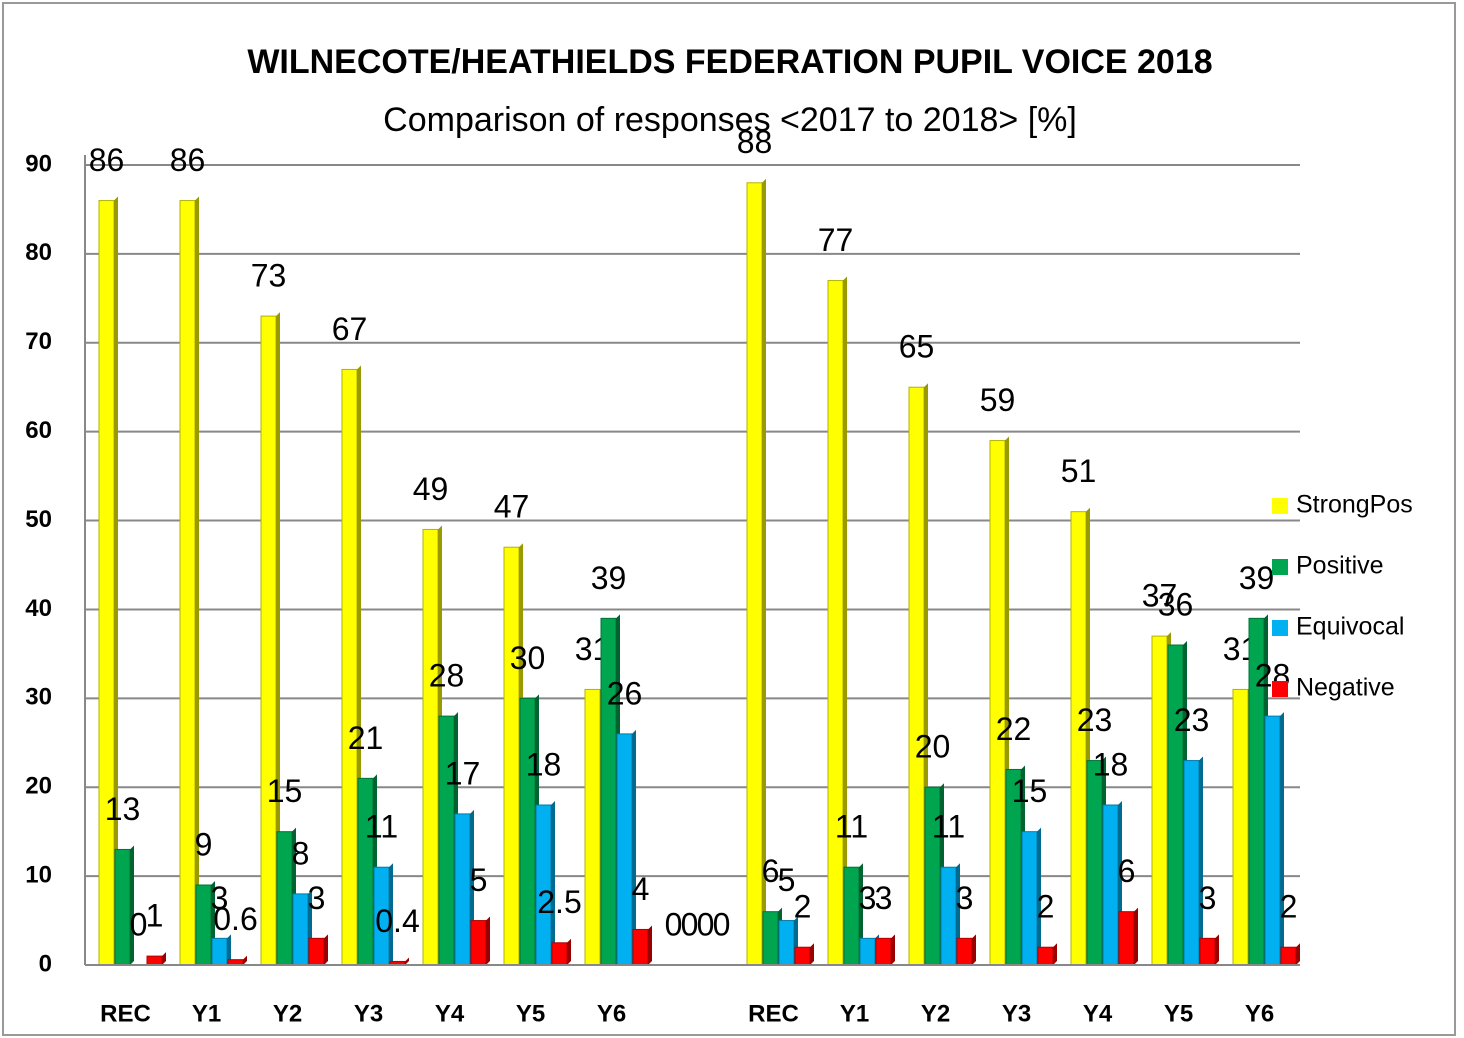 This screenshot has width=1464, height=1038. I want to click on value-label: 73, so click(269, 276).